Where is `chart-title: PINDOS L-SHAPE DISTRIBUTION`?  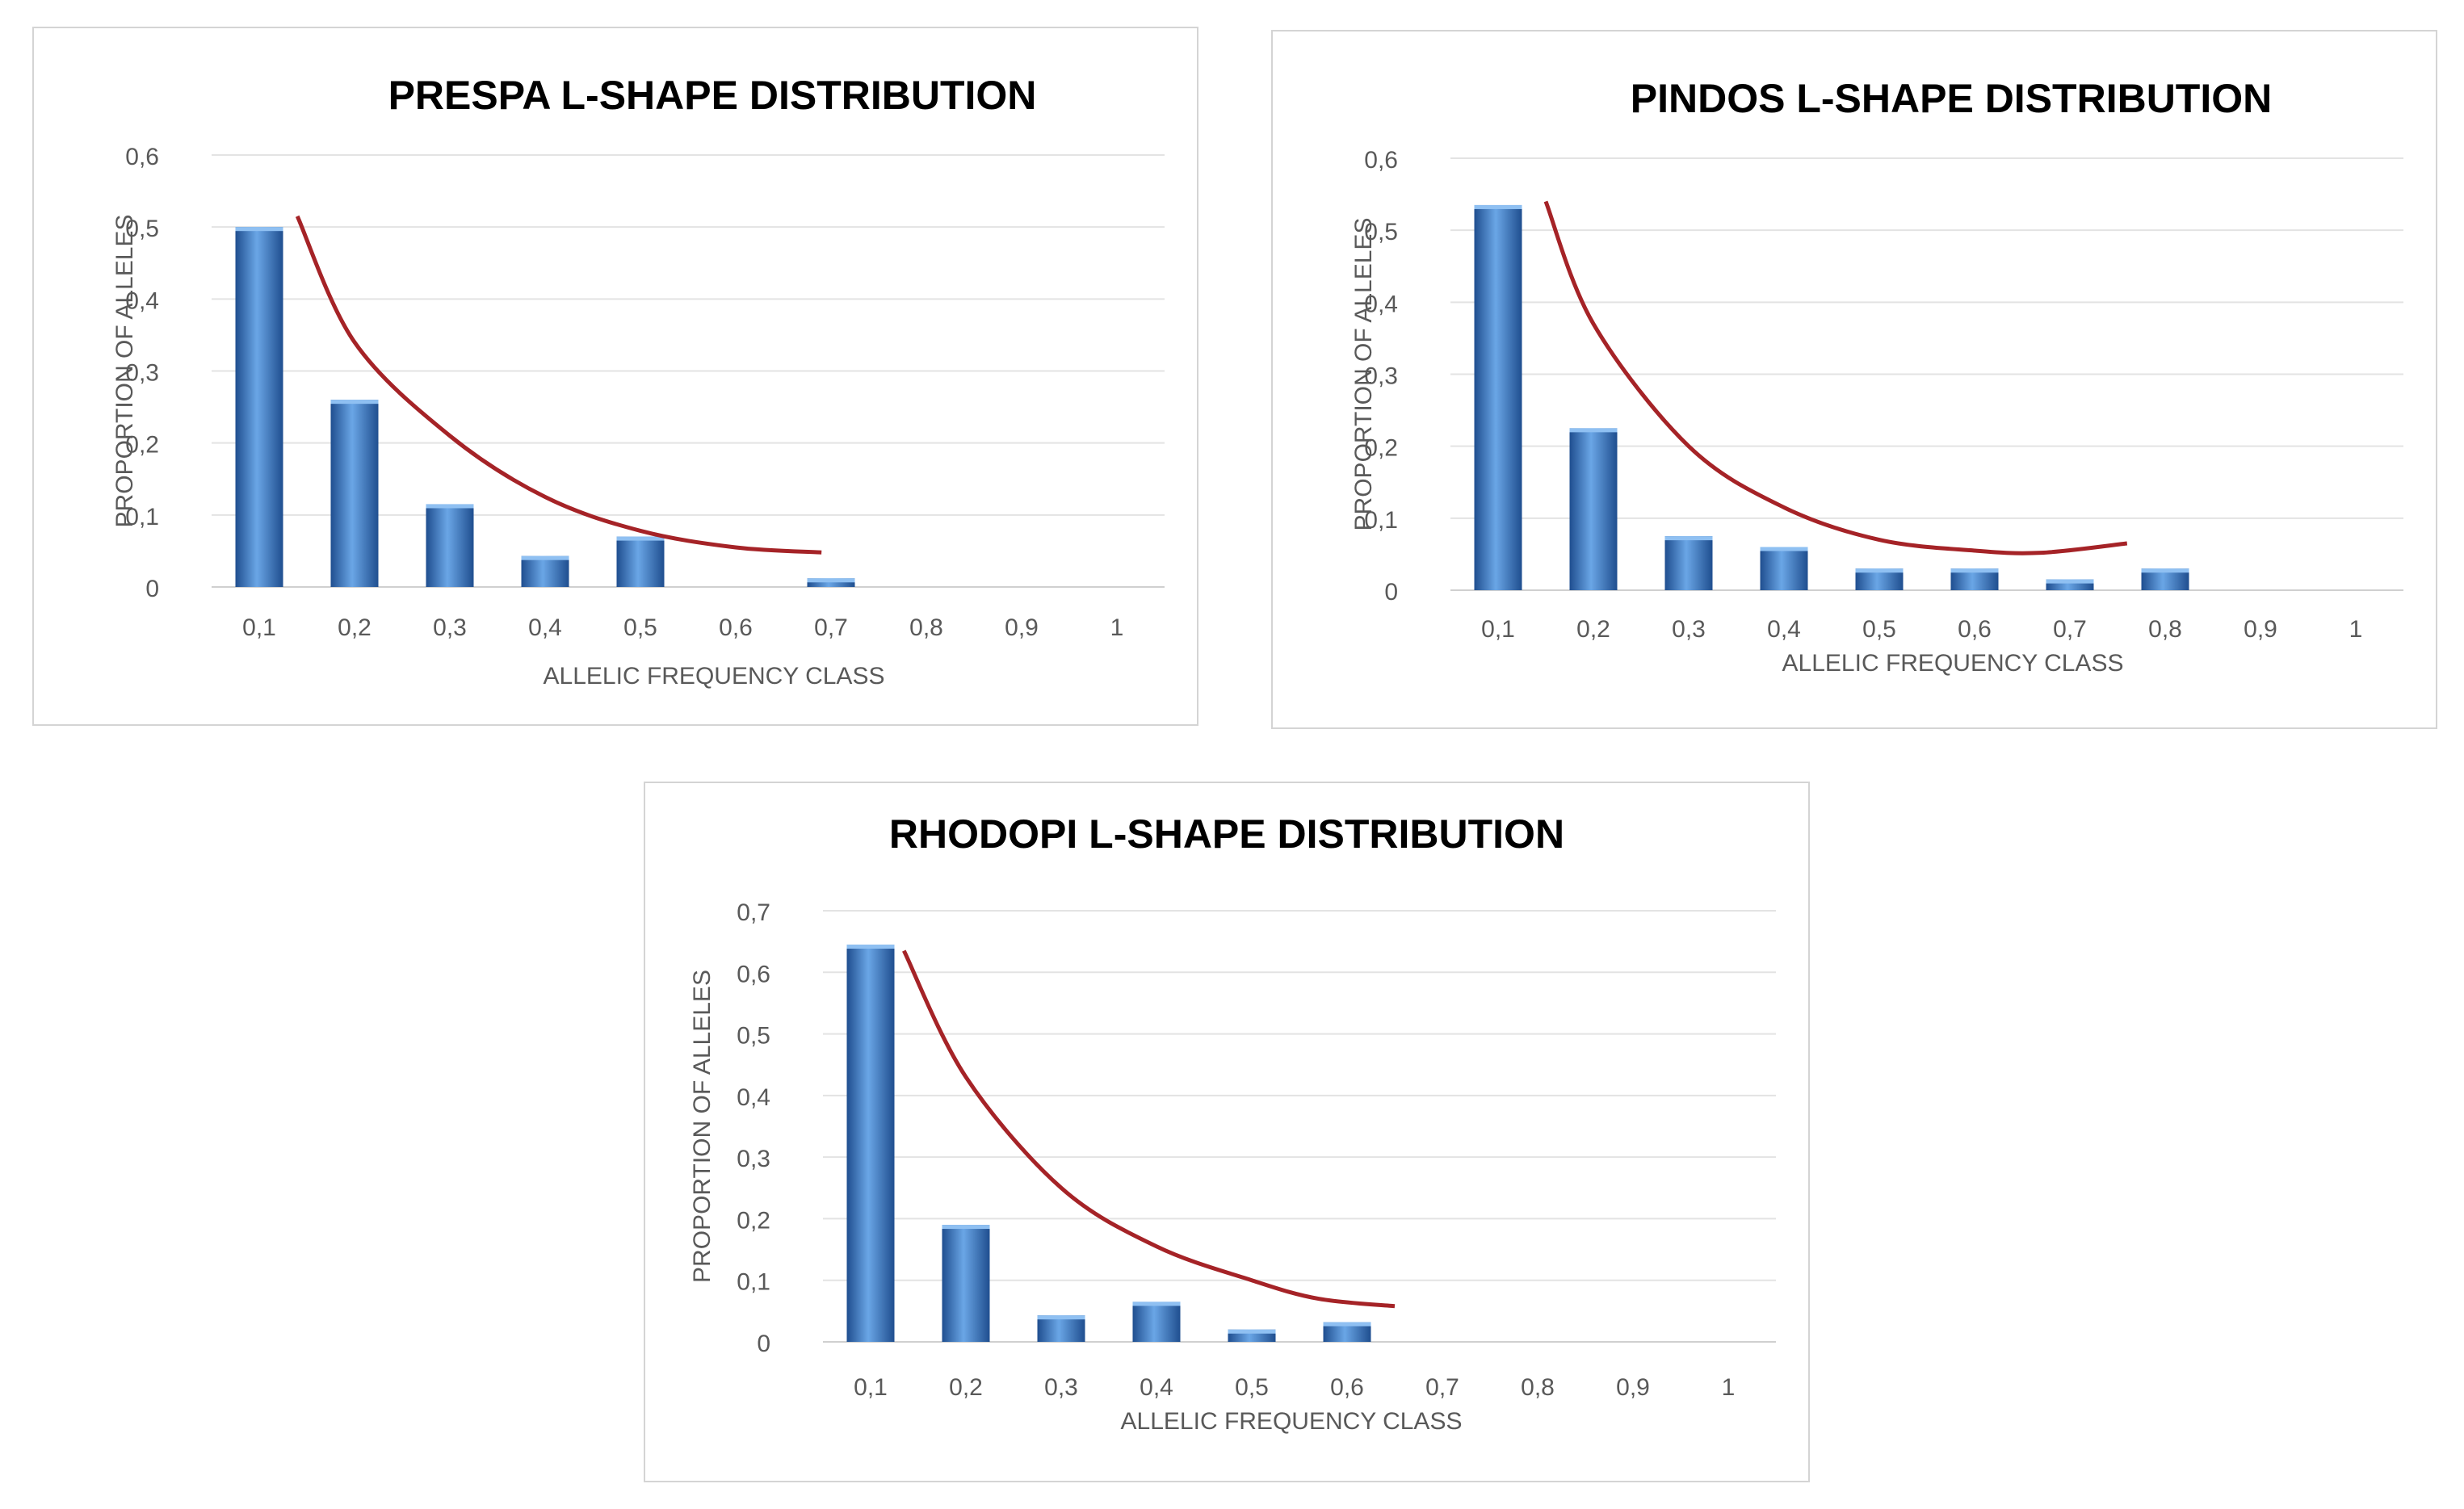
chart-title: PINDOS L-SHAPE DISTRIBUTION is located at coordinates (1951, 98).